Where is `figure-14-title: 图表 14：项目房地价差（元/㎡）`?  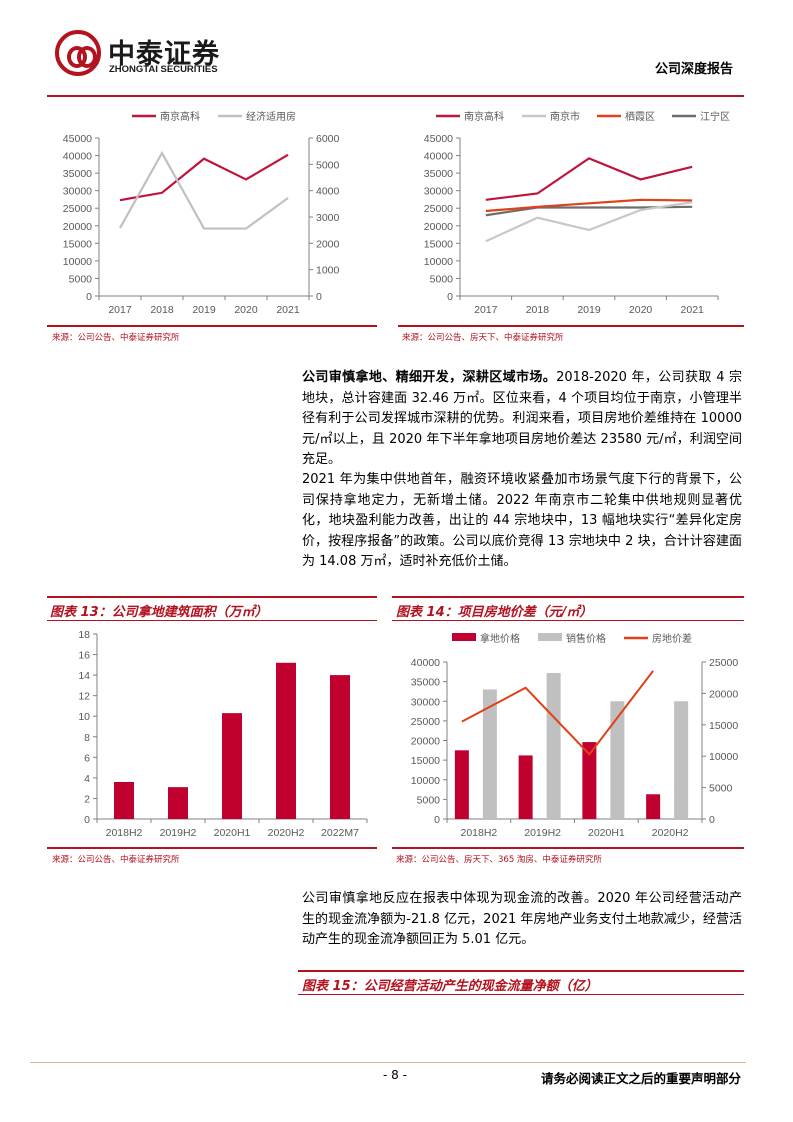 figure-14-title: 图表 14：项目房地价差（元/㎡） is located at coordinates (494, 612).